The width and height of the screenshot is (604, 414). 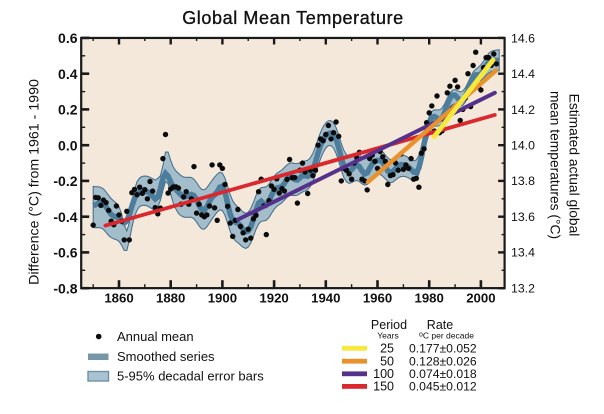 What do you see at coordinates (65, 253) in the screenshot?
I see `svg-text: -0.6` at bounding box center [65, 253].